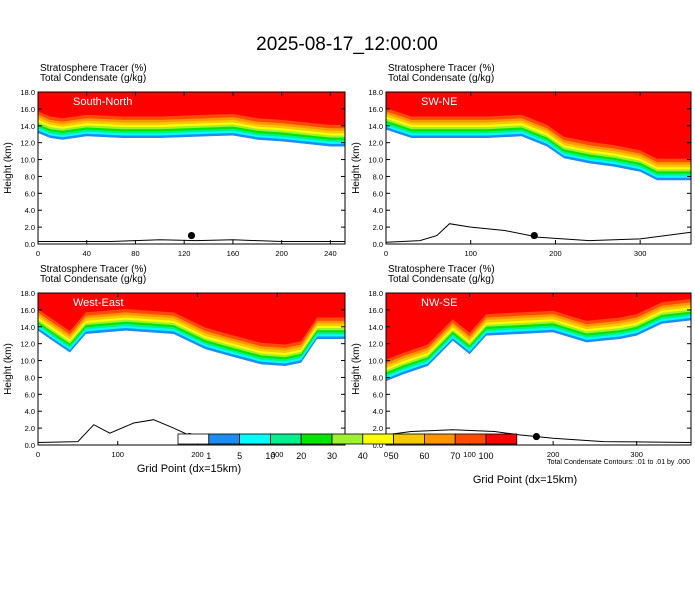 The image size is (695, 612). I want to click on colorbar-label: 40, so click(363, 456).